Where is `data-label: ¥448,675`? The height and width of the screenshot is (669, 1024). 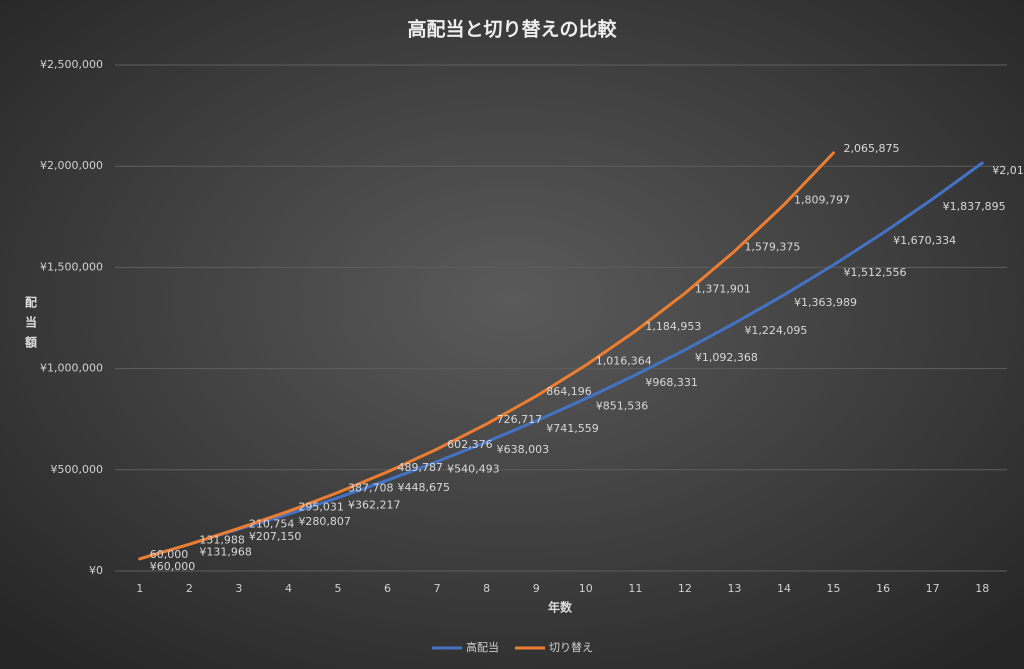
data-label: ¥448,675 is located at coordinates (424, 487).